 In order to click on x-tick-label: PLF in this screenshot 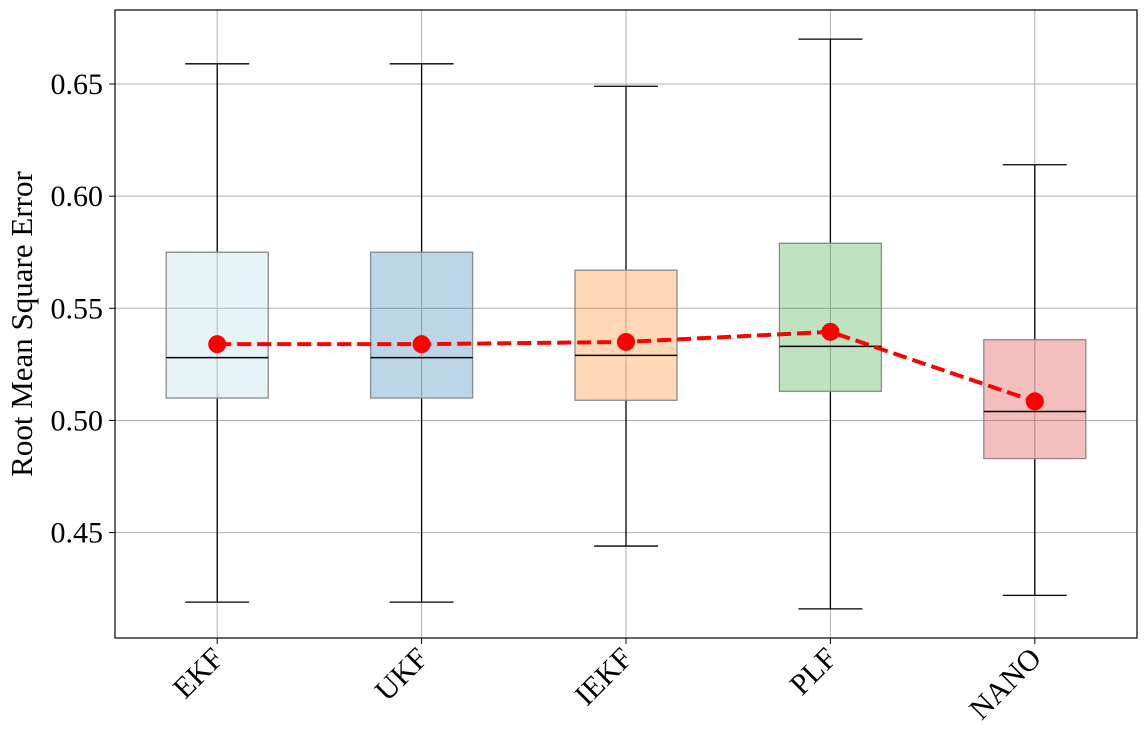, I will do `click(813, 672)`.